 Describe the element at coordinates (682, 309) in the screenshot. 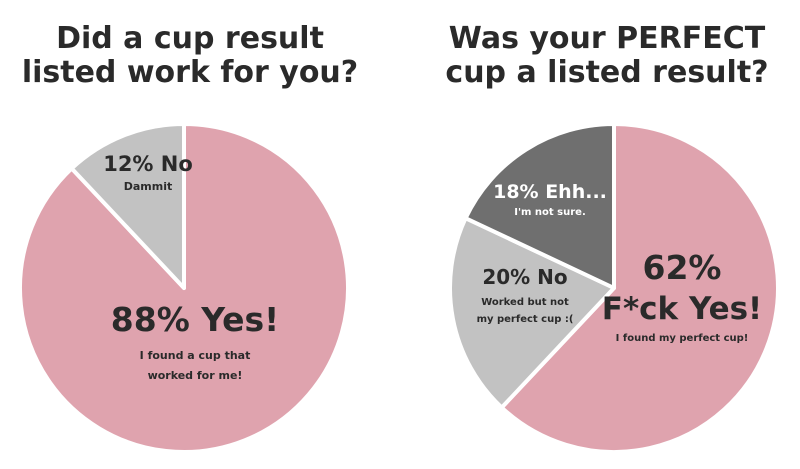

I see `chart-b-yes-label: F*ck Yes!` at that location.